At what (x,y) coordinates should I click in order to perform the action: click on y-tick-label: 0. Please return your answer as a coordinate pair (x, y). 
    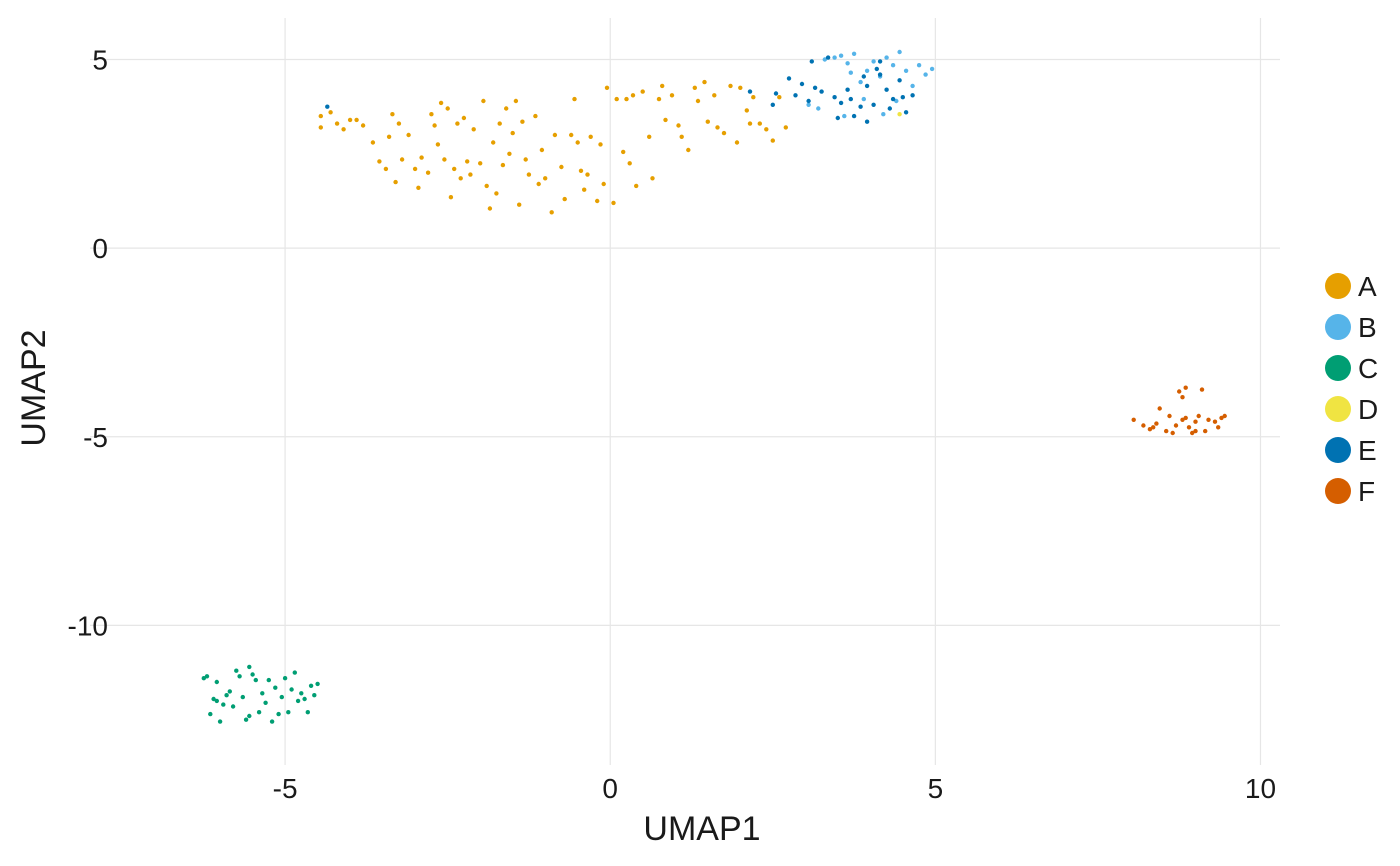
    Looking at the image, I should click on (100, 248).